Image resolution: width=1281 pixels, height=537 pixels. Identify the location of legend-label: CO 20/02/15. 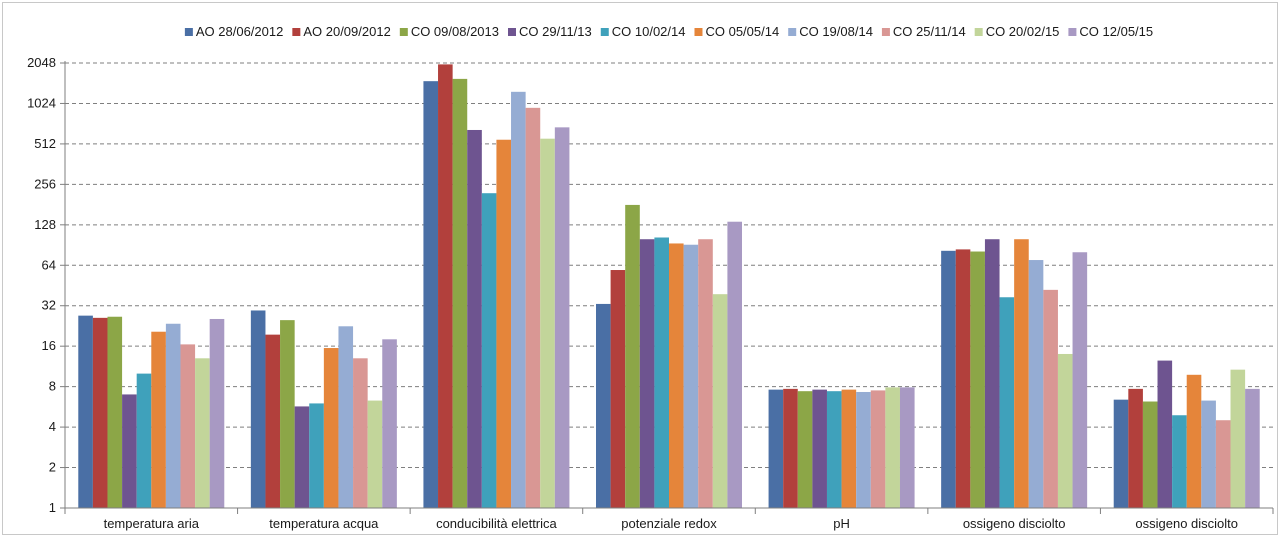
(1023, 31).